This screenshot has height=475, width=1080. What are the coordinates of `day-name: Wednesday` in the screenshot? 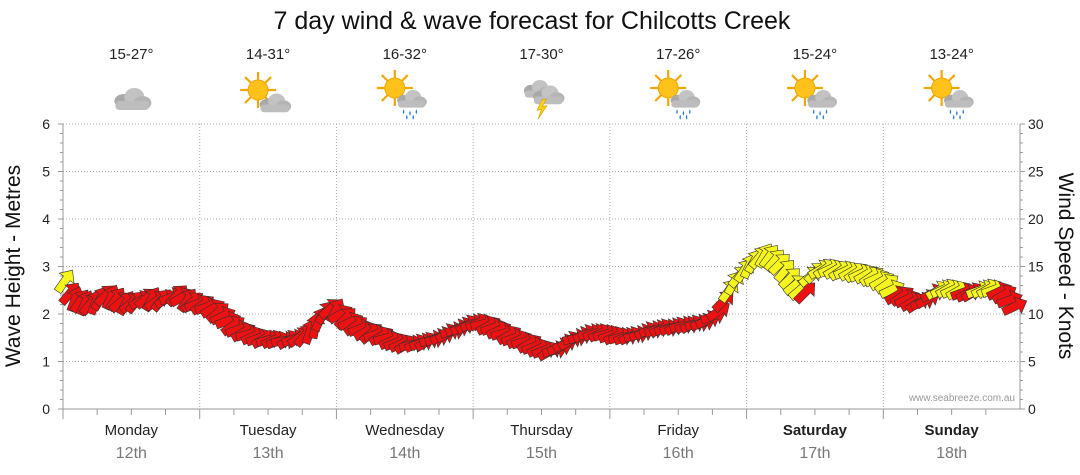 It's located at (404, 430).